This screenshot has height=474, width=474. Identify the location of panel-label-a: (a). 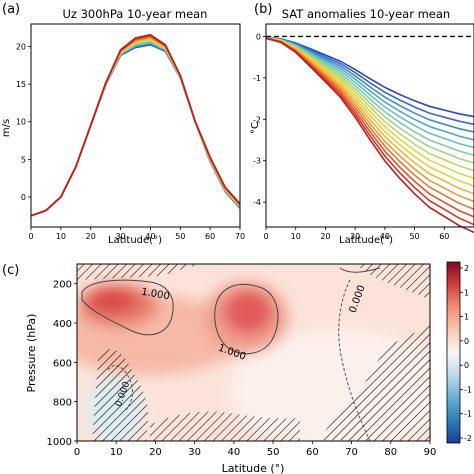
(11, 9).